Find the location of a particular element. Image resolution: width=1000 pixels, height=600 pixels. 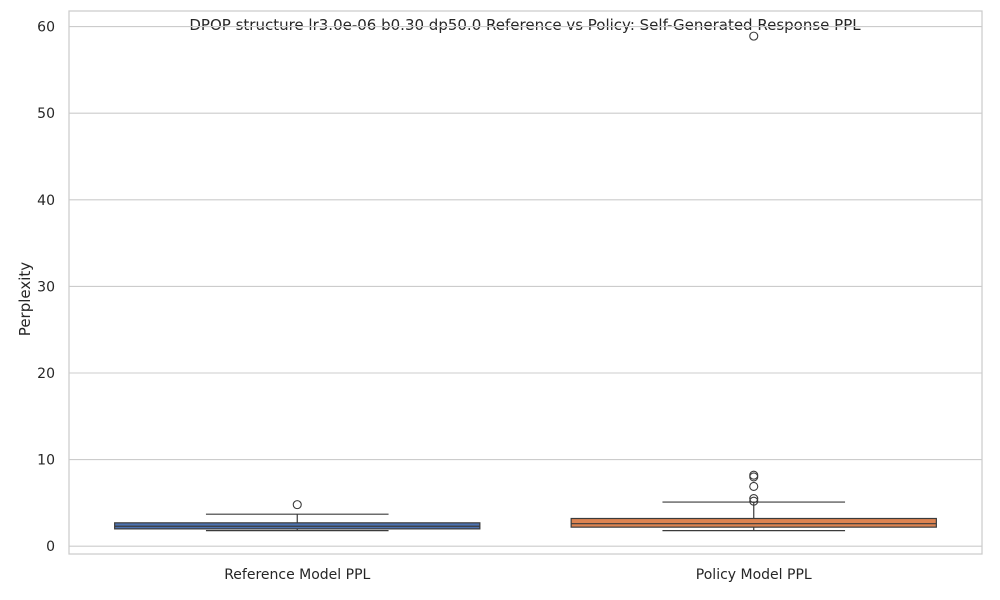

y-axis-label: Perplexity is located at coordinates (25, 299).